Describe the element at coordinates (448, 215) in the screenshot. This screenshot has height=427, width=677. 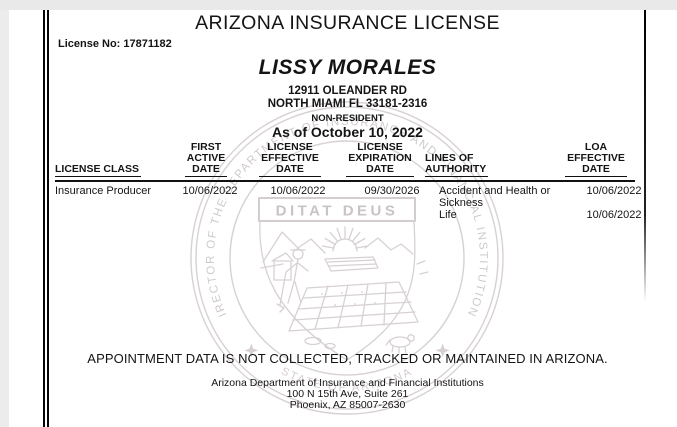
I see `loa-name: Life` at that location.